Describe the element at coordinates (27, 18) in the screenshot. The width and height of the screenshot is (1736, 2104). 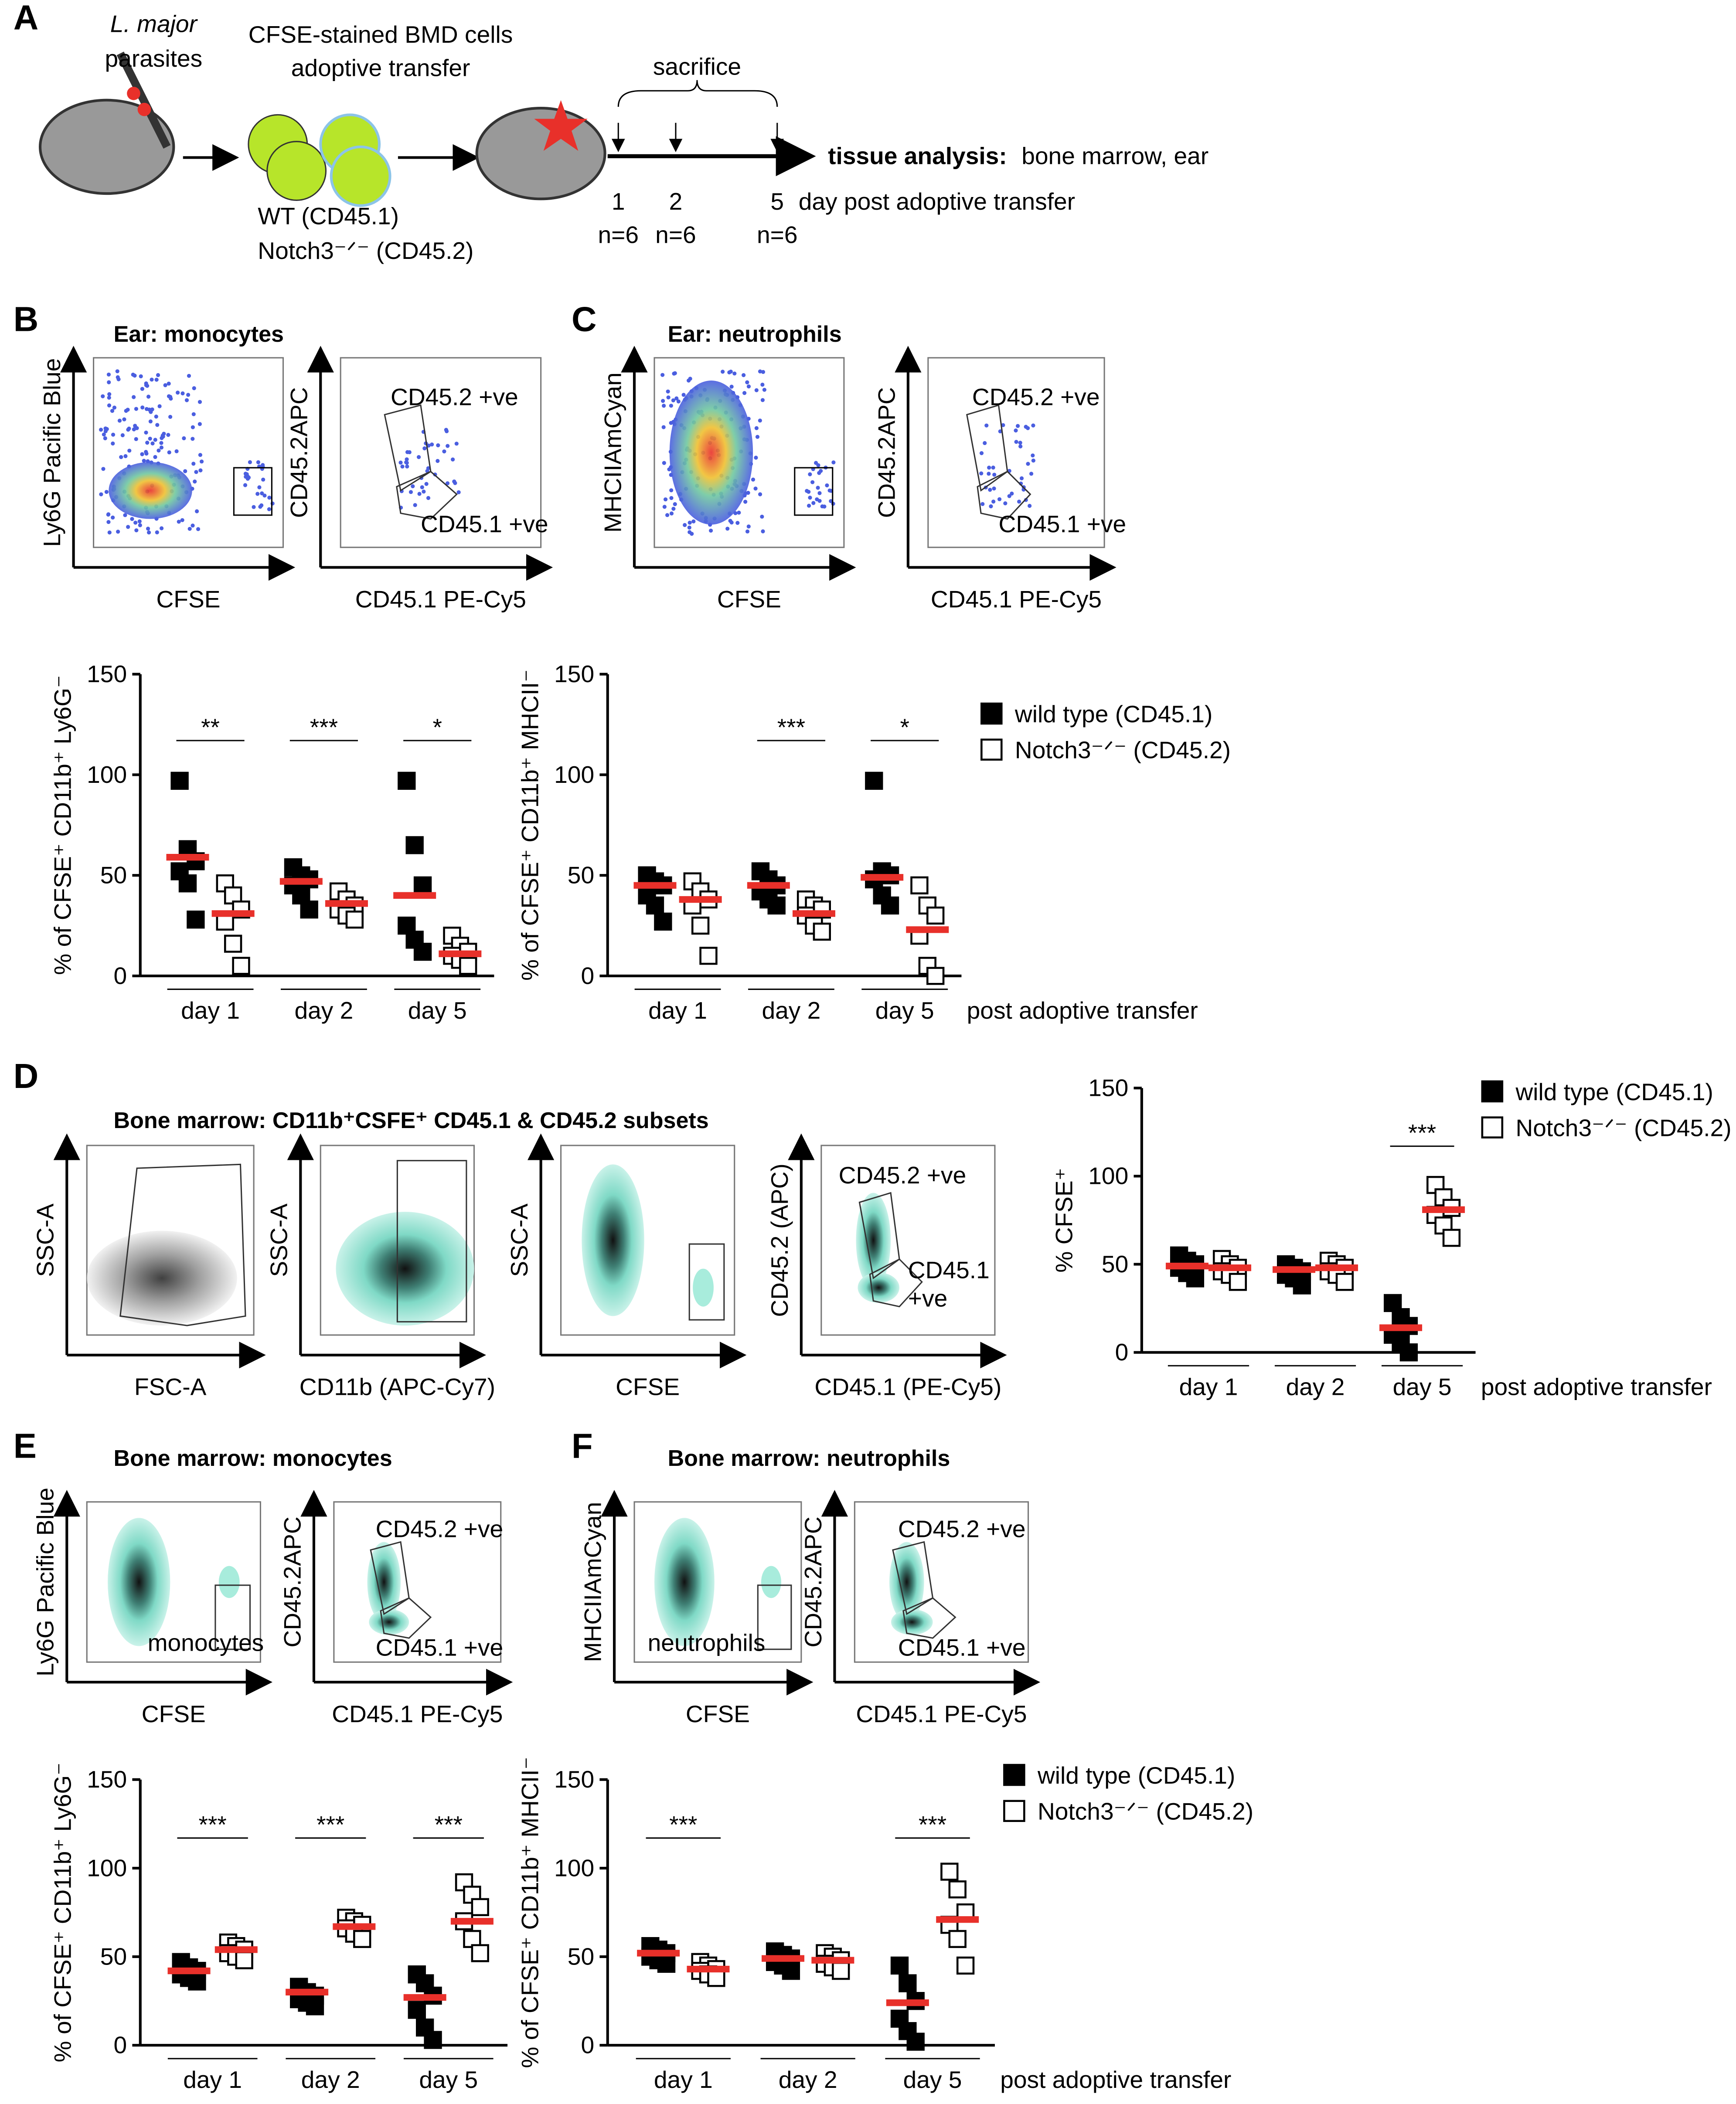
I see `panel-label: A` at that location.